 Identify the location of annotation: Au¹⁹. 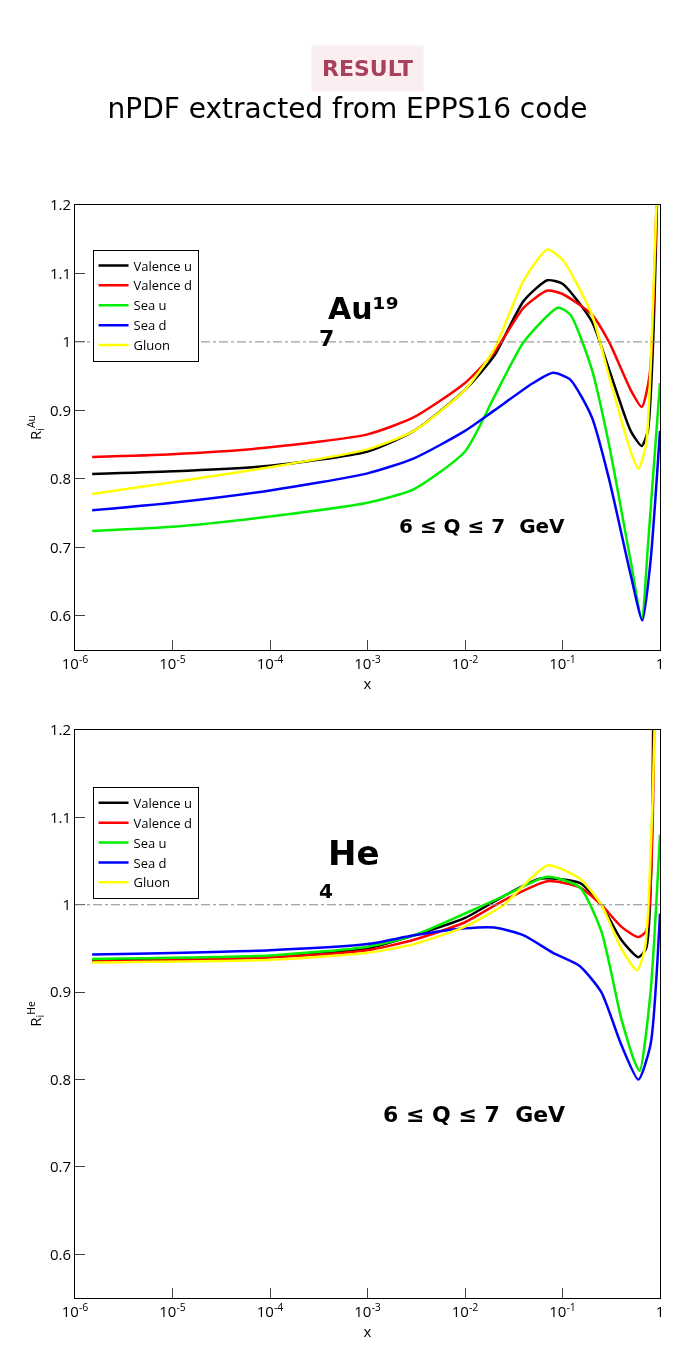
(363, 308).